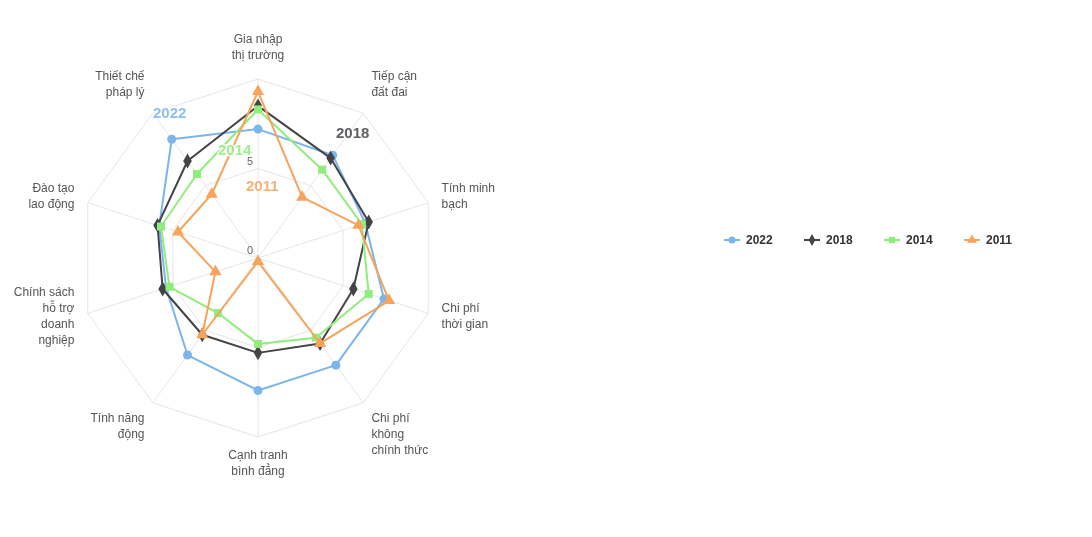 This screenshot has height=537, width=1092. I want to click on spoke-label: Tiếp cận đất đai, so click(394, 83).